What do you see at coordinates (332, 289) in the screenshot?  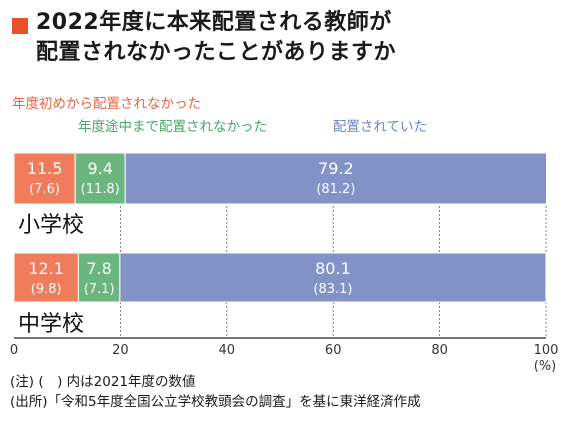 I see `data-label-prev: (83.1)` at bounding box center [332, 289].